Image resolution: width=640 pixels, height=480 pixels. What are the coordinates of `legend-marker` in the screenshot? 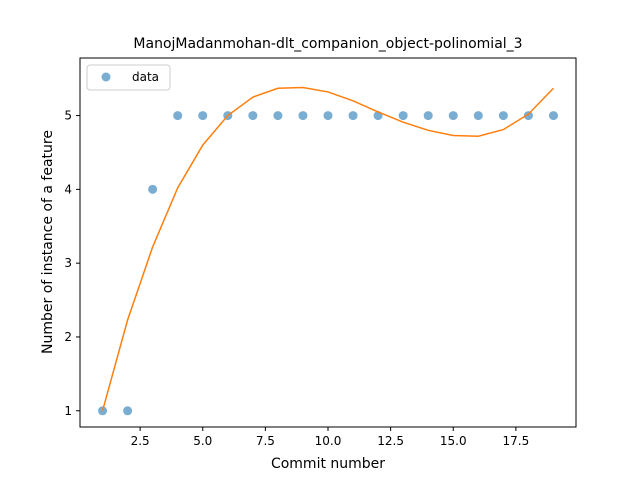 It's located at (106, 77).